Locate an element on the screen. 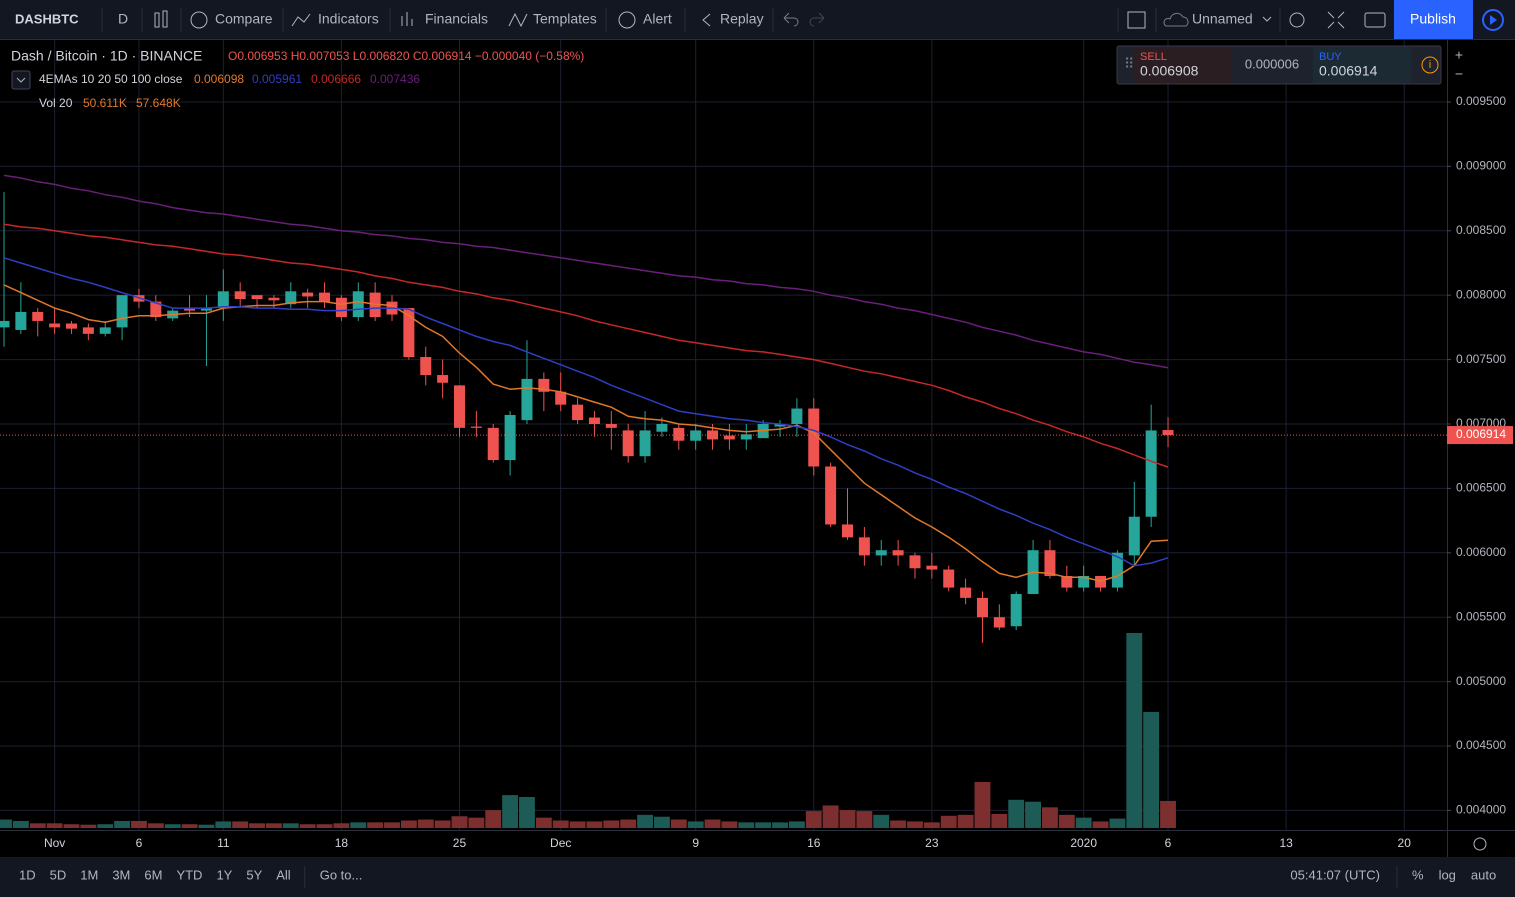 The image size is (1515, 897). compare-icon is located at coordinates (199, 20).